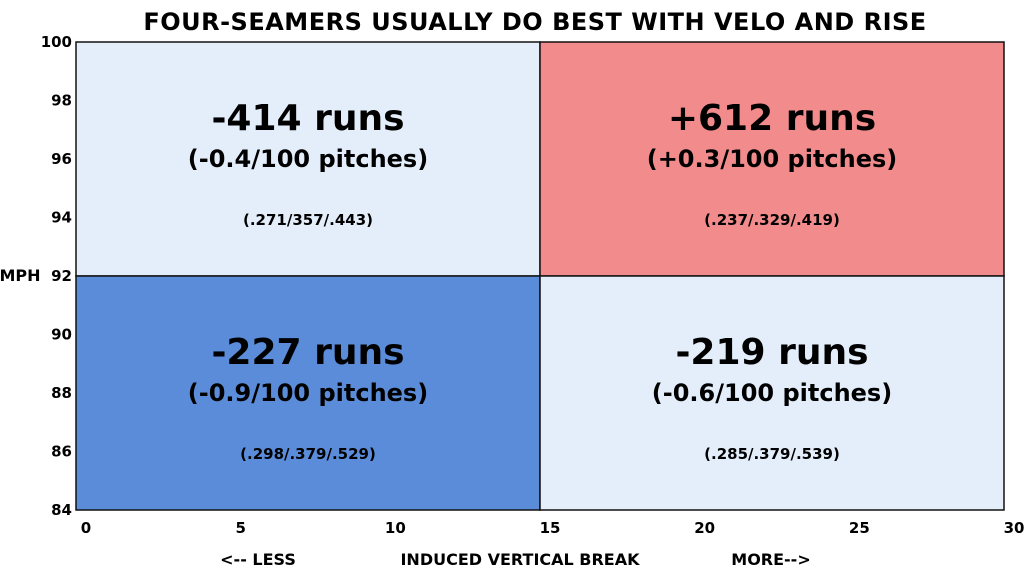 Image resolution: width=1024 pixels, height=576 pixels. I want to click on x-tick-label: 5, so click(240, 528).